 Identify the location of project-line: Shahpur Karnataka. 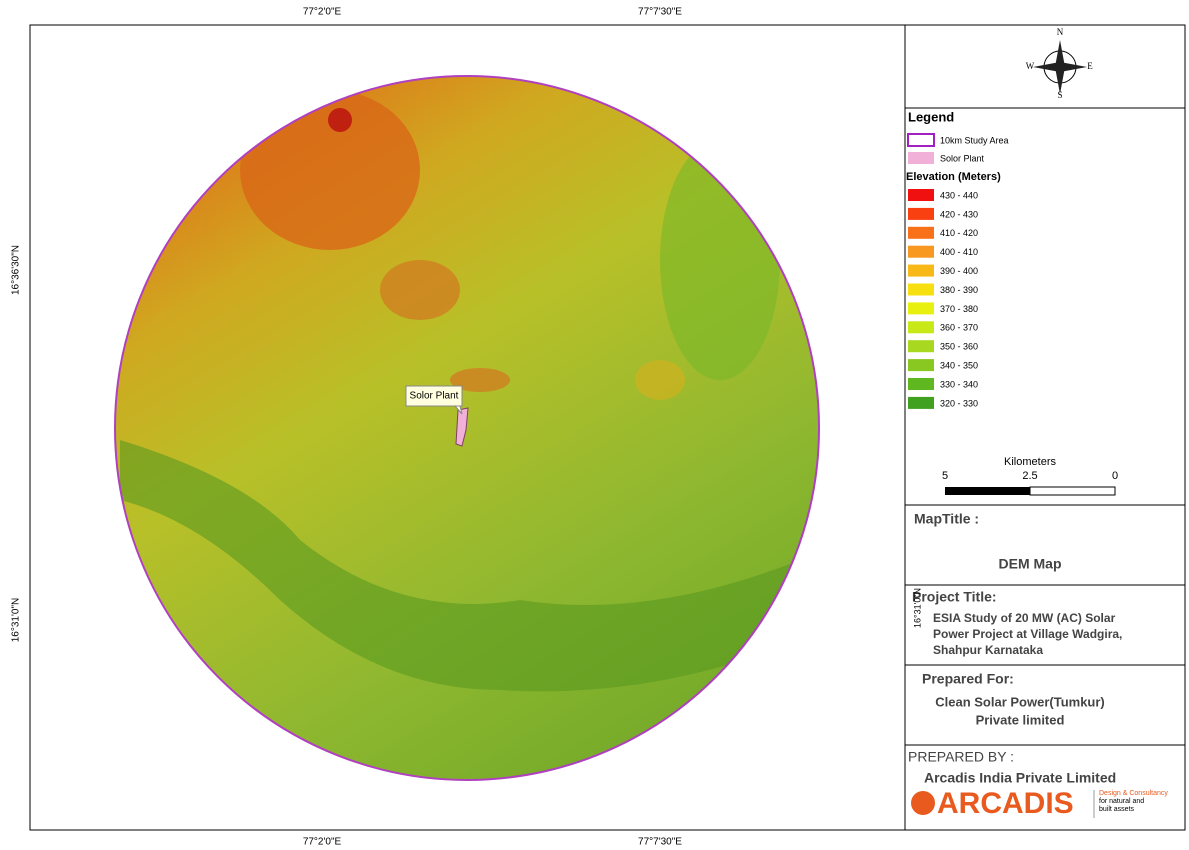
(988, 650).